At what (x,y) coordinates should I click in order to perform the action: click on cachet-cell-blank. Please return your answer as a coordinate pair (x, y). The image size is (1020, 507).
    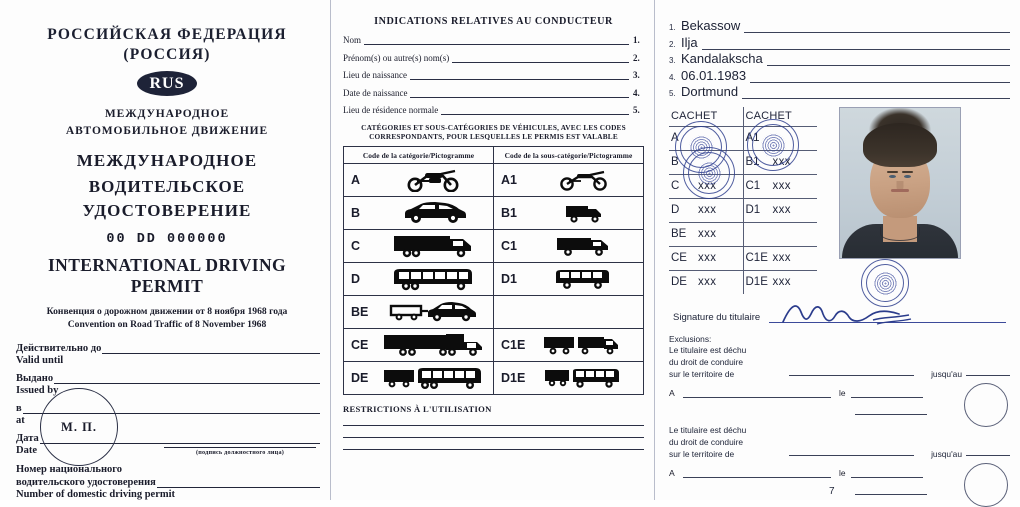
    Looking at the image, I should click on (780, 234).